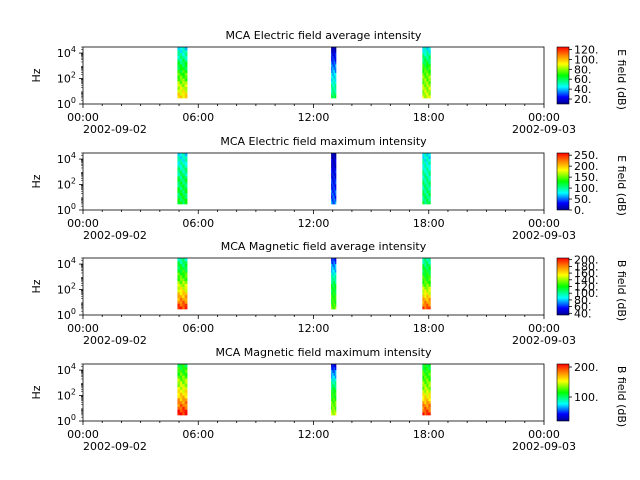  I want to click on colorbar-tick-label: 60., so click(583, 79).